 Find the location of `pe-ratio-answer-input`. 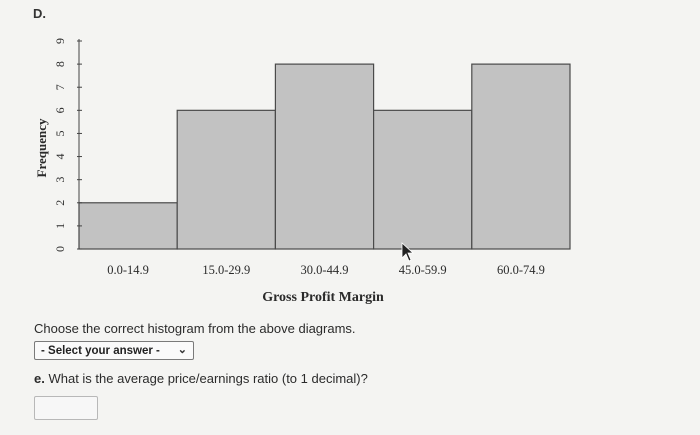

pe-ratio-answer-input is located at coordinates (66, 408).